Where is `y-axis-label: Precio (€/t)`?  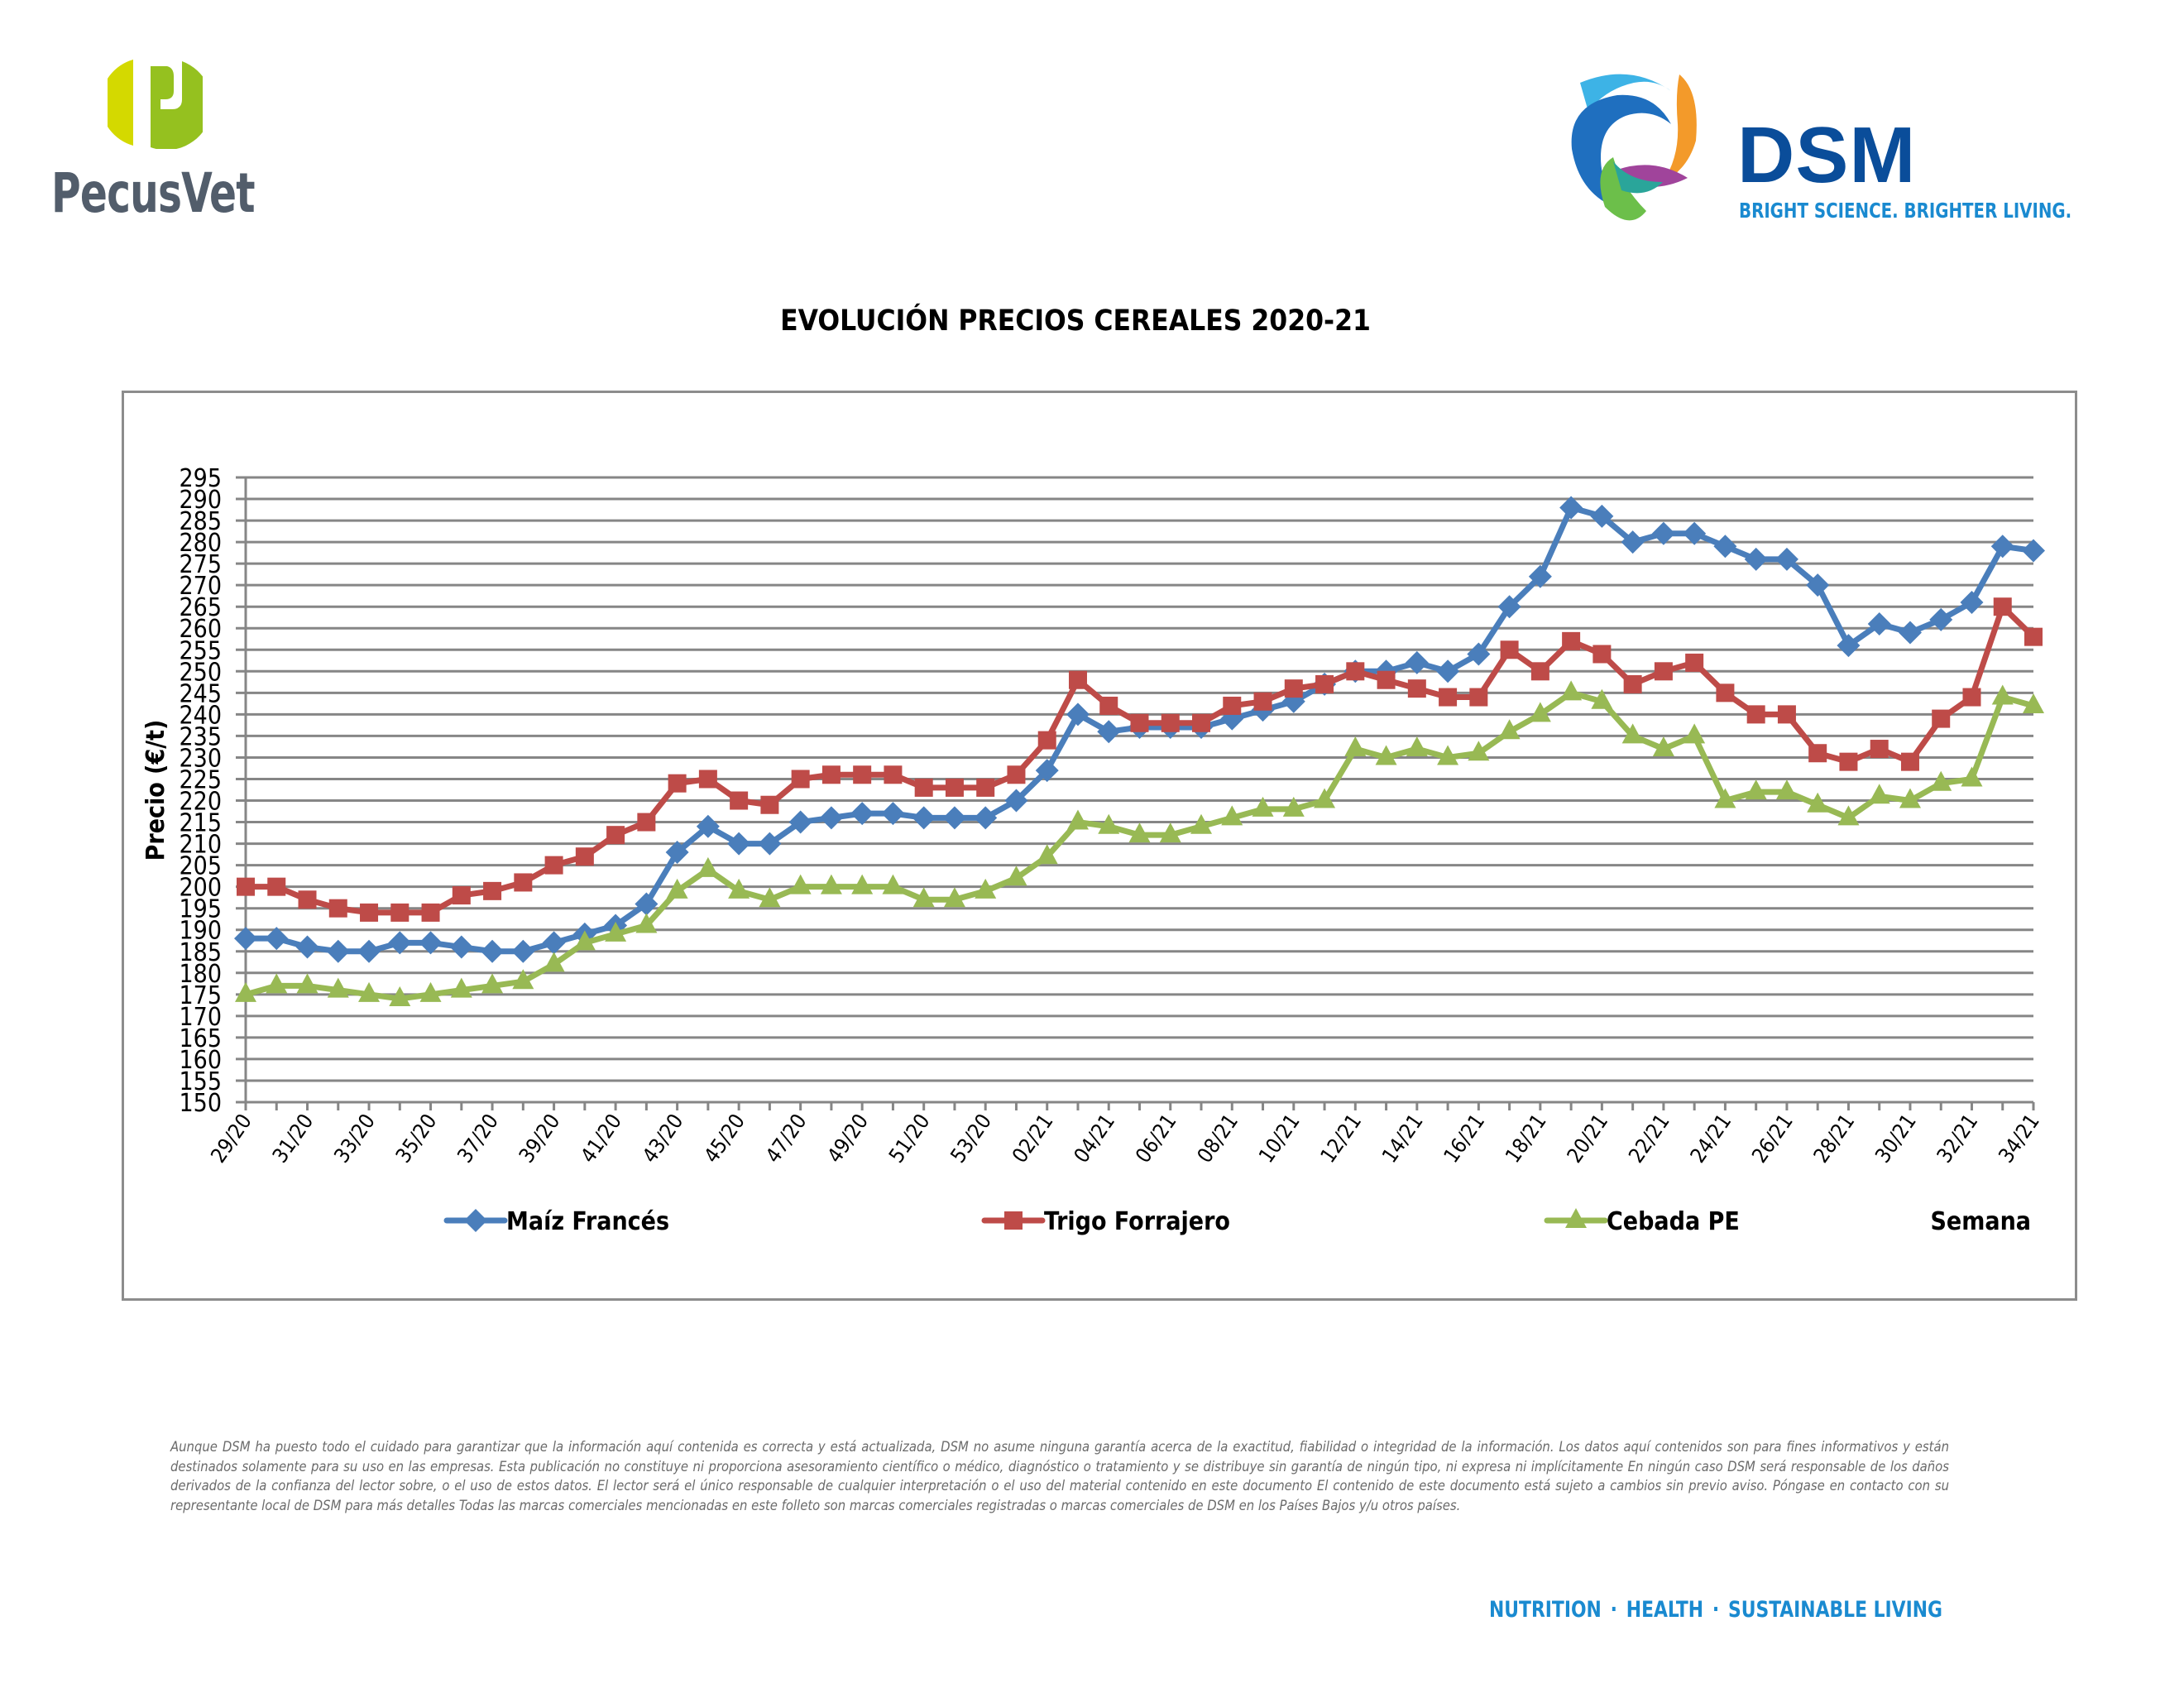 y-axis-label: Precio (€/t) is located at coordinates (155, 790).